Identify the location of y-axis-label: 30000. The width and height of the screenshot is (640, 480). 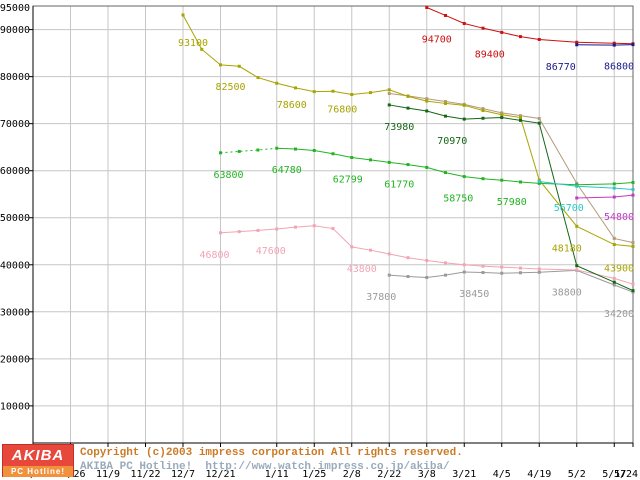
(15, 312).